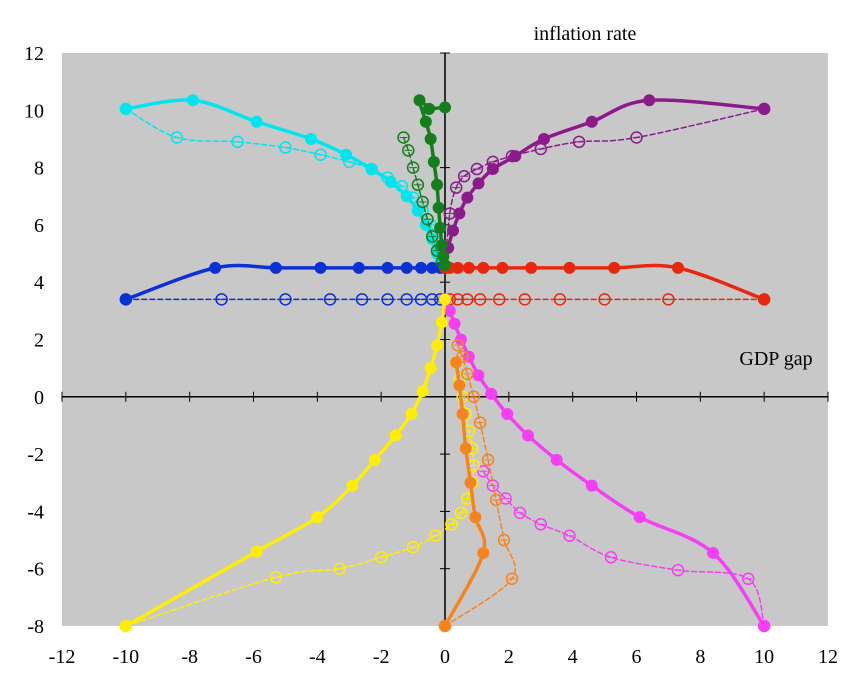  I want to click on y-tick-label: 6, so click(39, 226).